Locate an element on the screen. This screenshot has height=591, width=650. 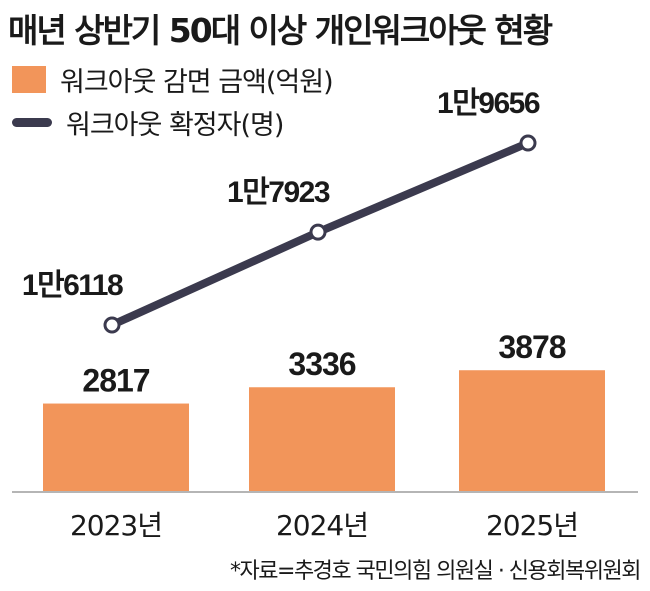
legend-label-line: 워크아웃 확정자(명) is located at coordinates (175, 125).